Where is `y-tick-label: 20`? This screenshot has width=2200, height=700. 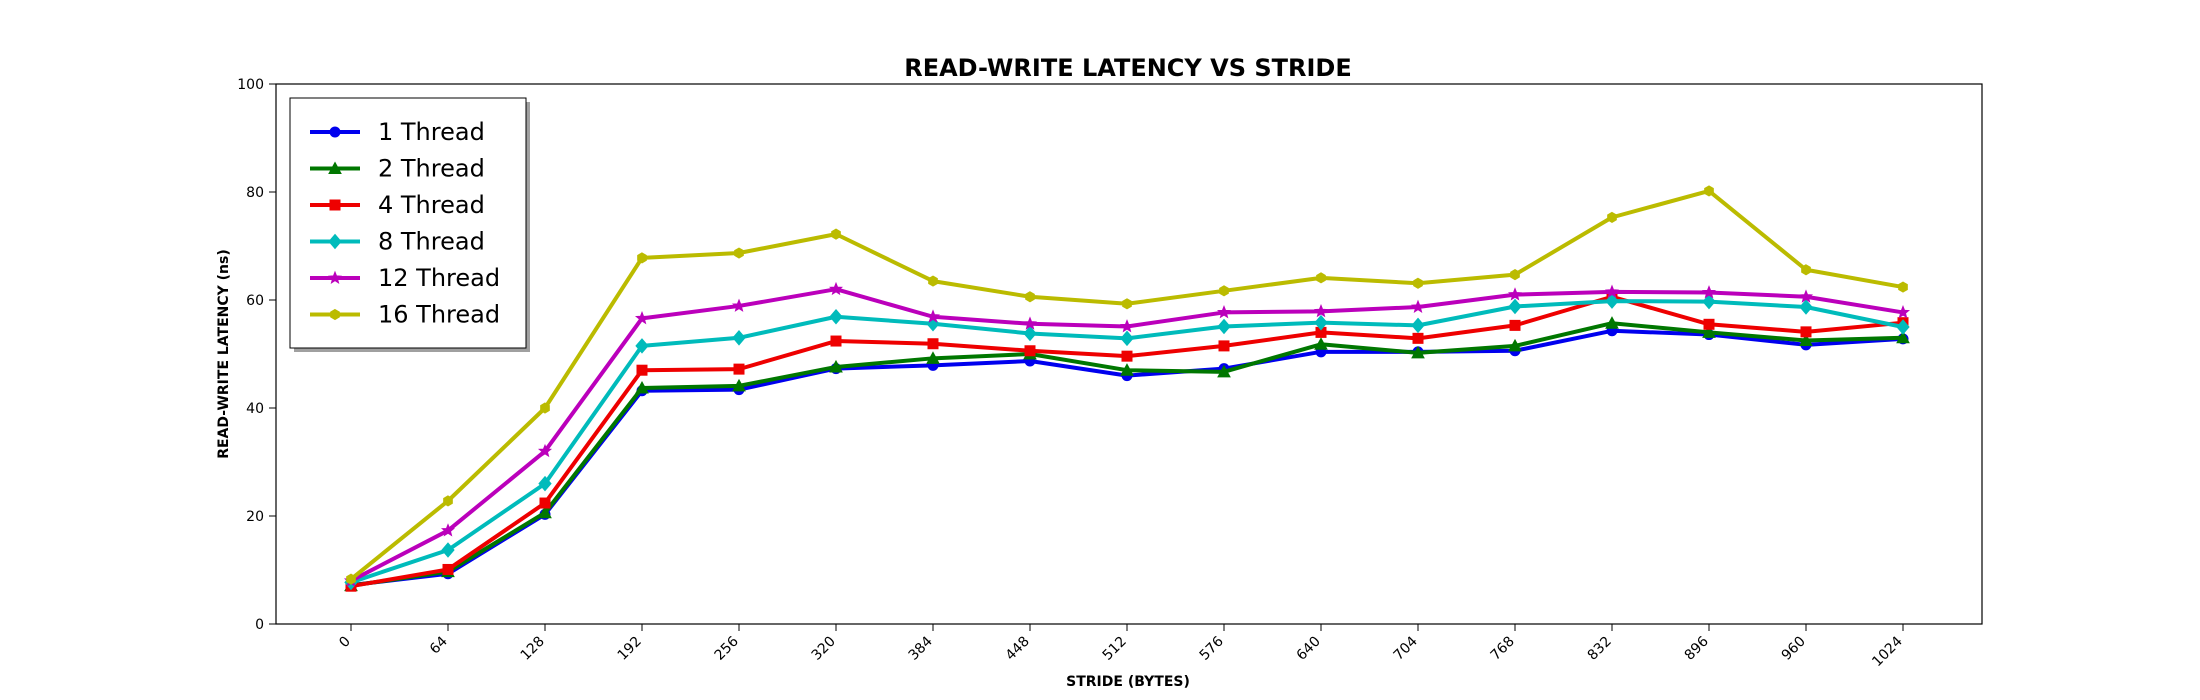 y-tick-label: 20 is located at coordinates (255, 517).